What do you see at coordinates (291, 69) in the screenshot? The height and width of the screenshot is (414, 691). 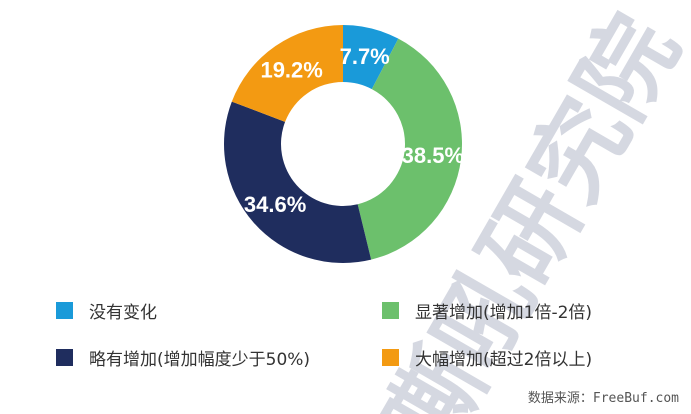 I see `slice-value-label: 19.2%` at bounding box center [291, 69].